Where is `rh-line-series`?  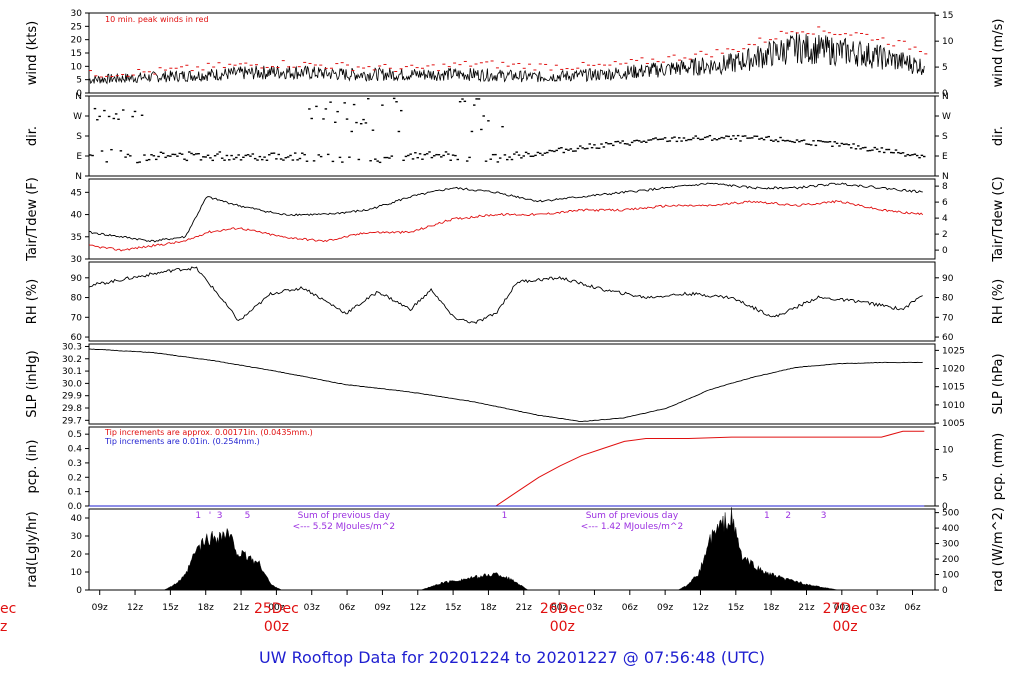
rh-line-series is located at coordinates (505, 295).